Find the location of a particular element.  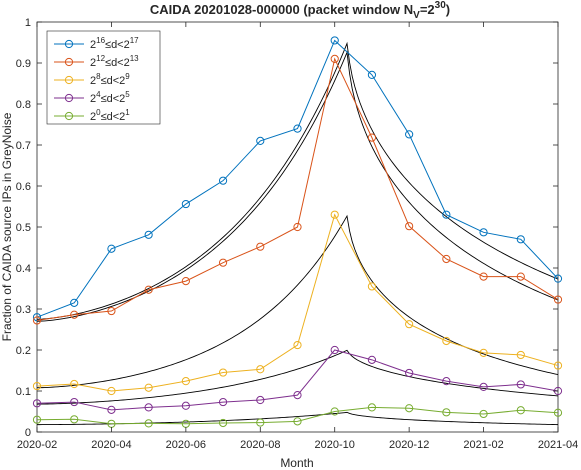

y-tick-label: 0.4 is located at coordinates (23, 269).